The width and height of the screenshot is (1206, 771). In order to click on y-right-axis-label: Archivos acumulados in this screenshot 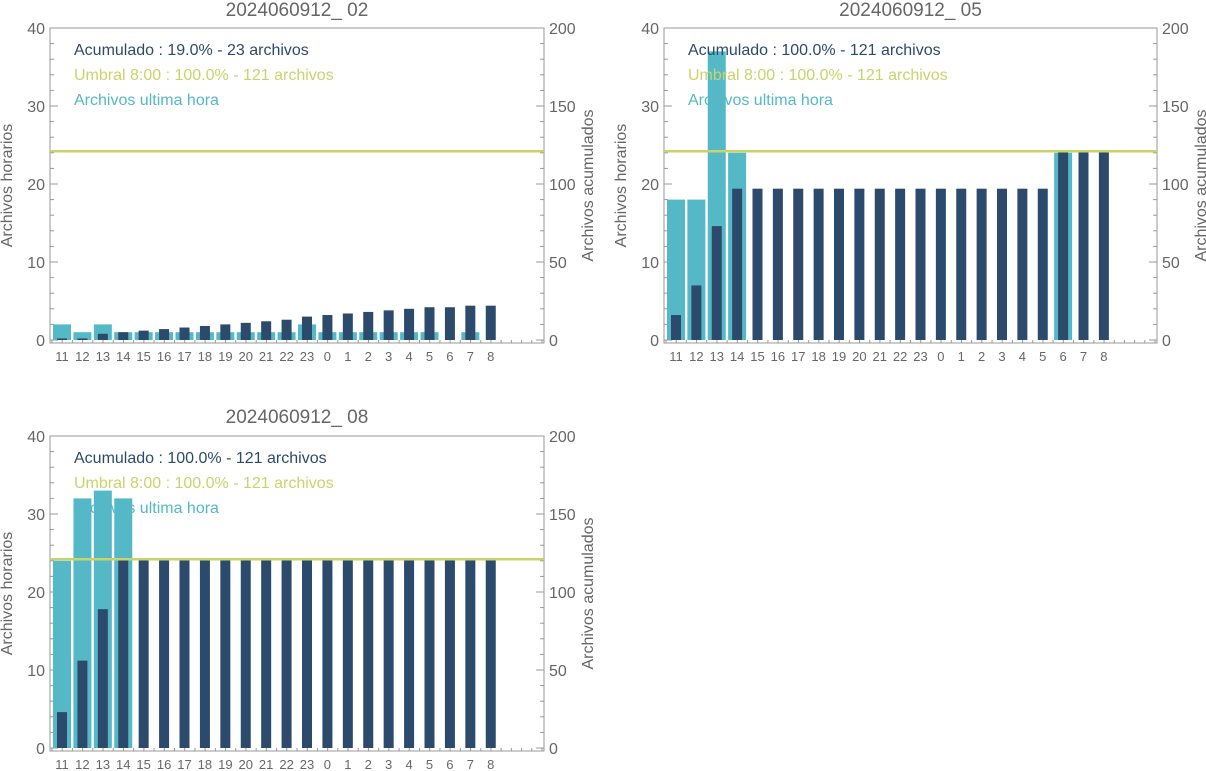, I will do `click(588, 185)`.